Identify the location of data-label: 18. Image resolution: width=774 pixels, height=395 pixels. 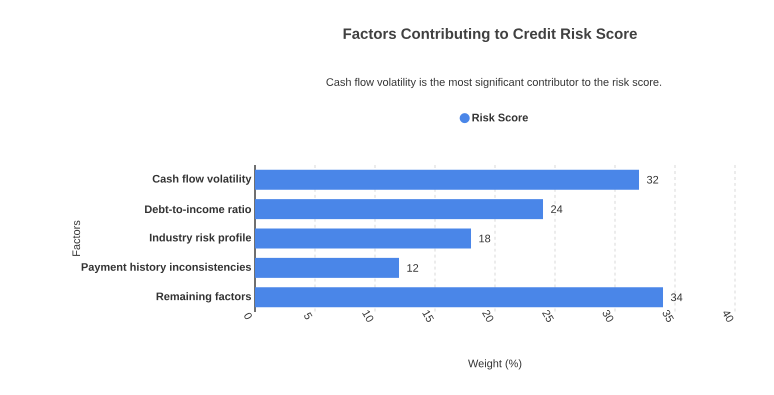
(484, 238).